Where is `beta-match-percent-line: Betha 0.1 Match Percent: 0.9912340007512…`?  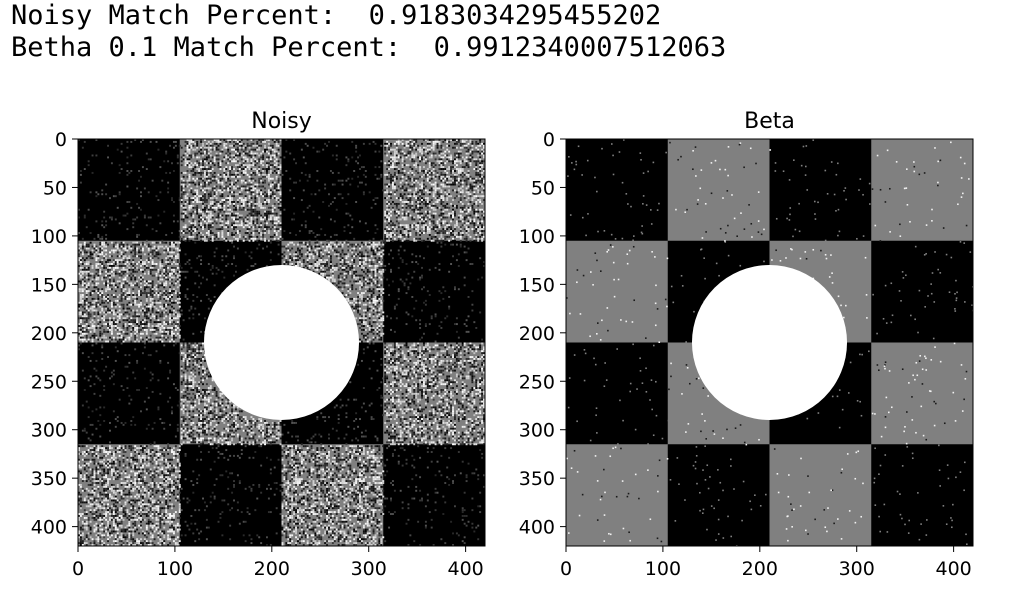
beta-match-percent-line: Betha 0.1 Match Percent: 0.9912340007512… is located at coordinates (369, 47).